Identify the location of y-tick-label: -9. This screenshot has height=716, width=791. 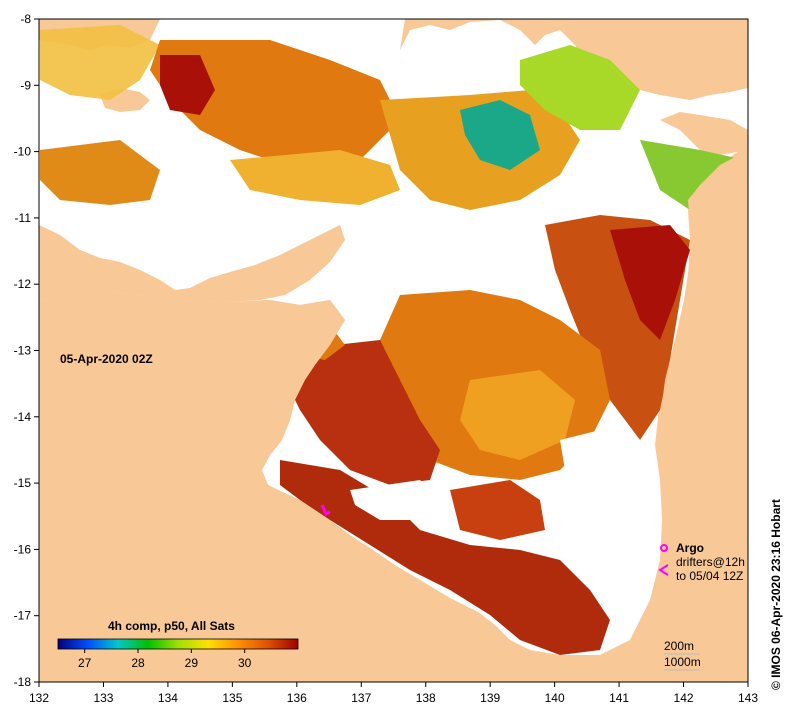
(25, 85).